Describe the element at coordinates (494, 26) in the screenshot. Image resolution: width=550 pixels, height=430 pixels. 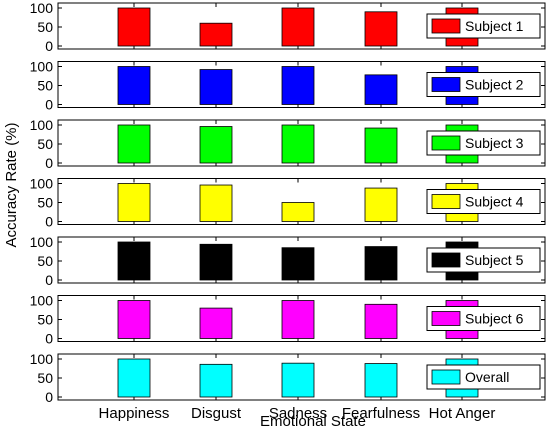
I see `legend-label: Subject 1` at that location.